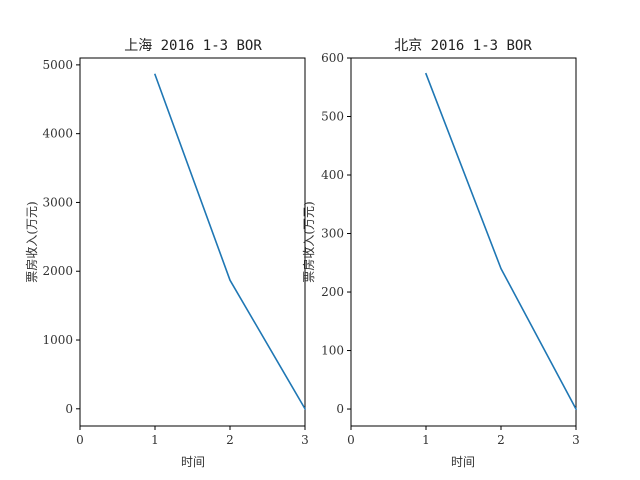 The image size is (640, 480). I want to click on y-tick-label: 500, so click(332, 117).